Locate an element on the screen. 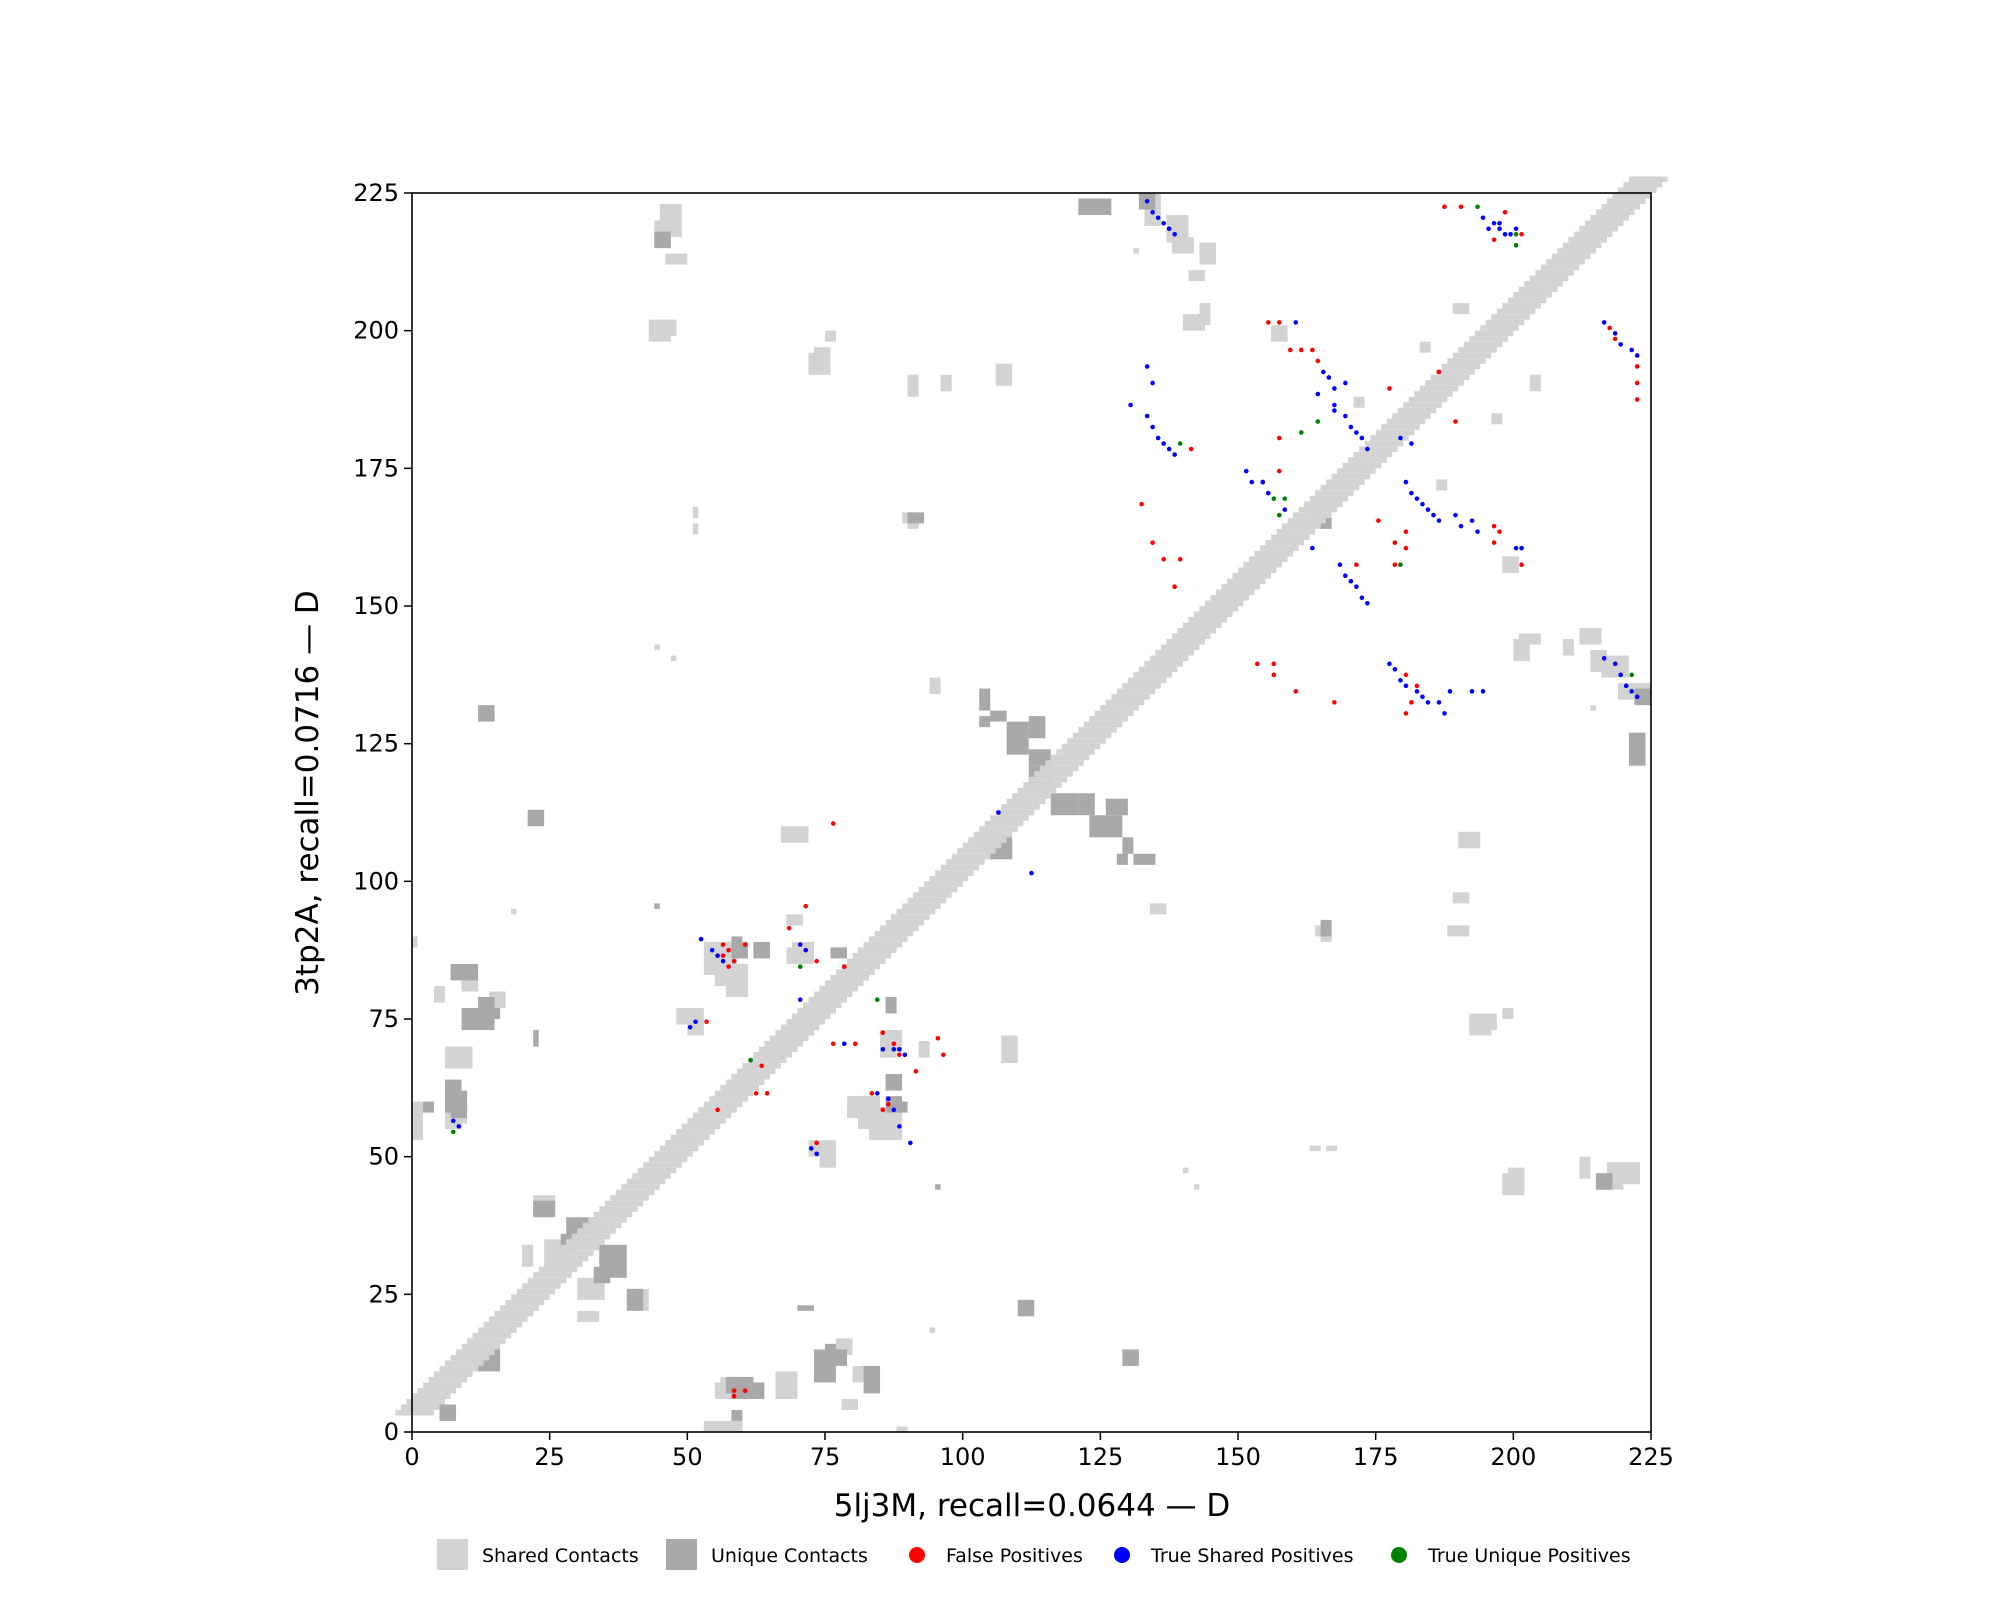 Image resolution: width=2000 pixels, height=1600 pixels. x-tick-label: 0 is located at coordinates (411, 1457).